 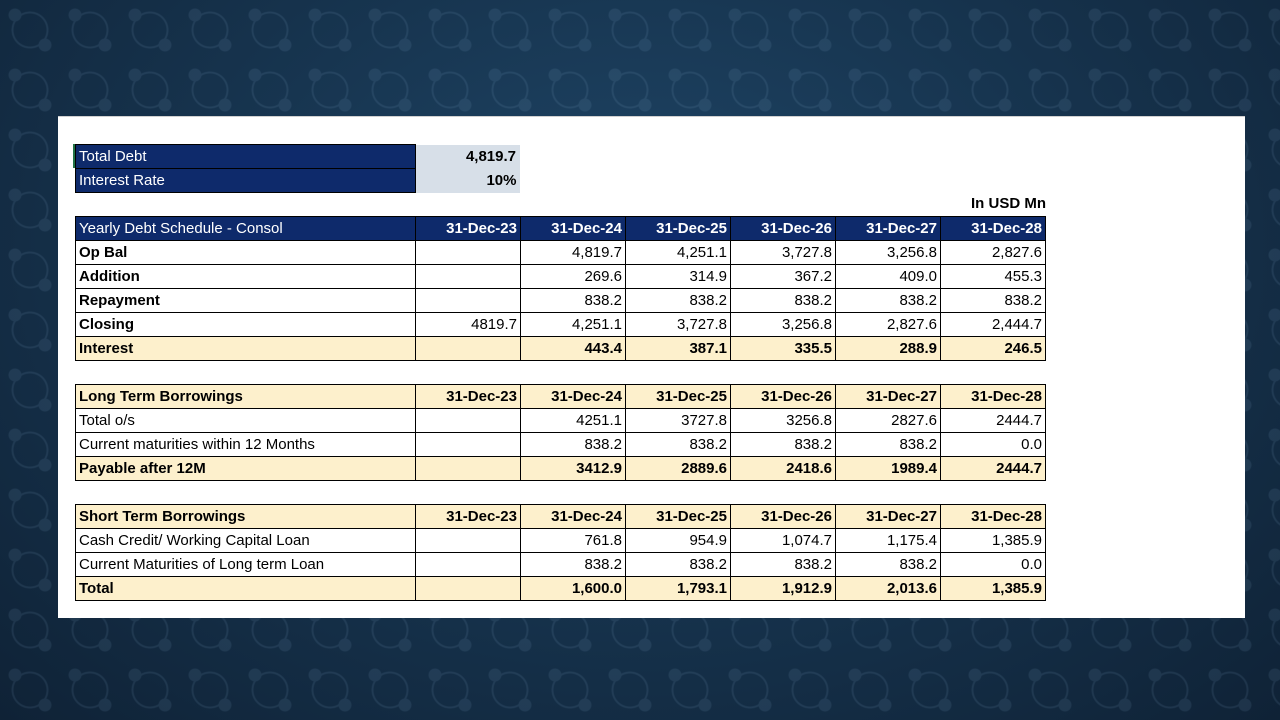 I want to click on table-cell: 314.9, so click(x=678, y=276).